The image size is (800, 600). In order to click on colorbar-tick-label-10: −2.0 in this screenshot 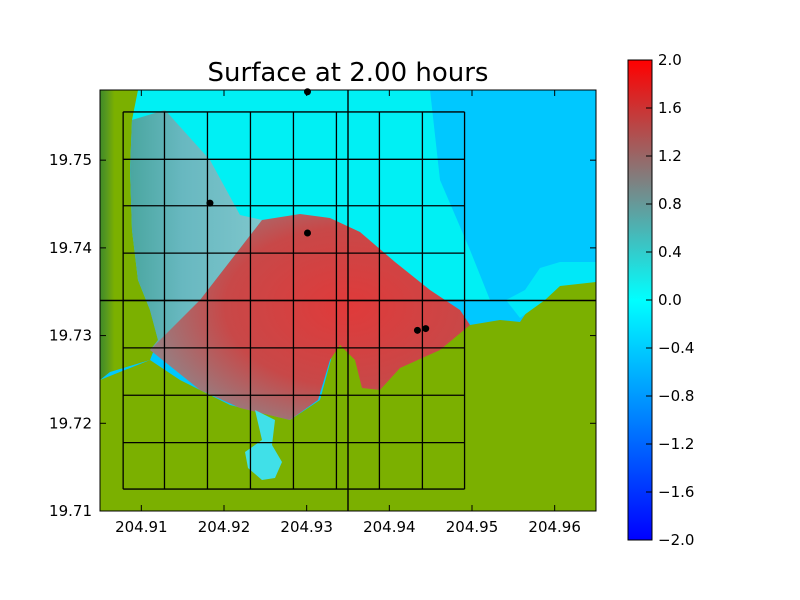, I will do `click(676, 540)`.